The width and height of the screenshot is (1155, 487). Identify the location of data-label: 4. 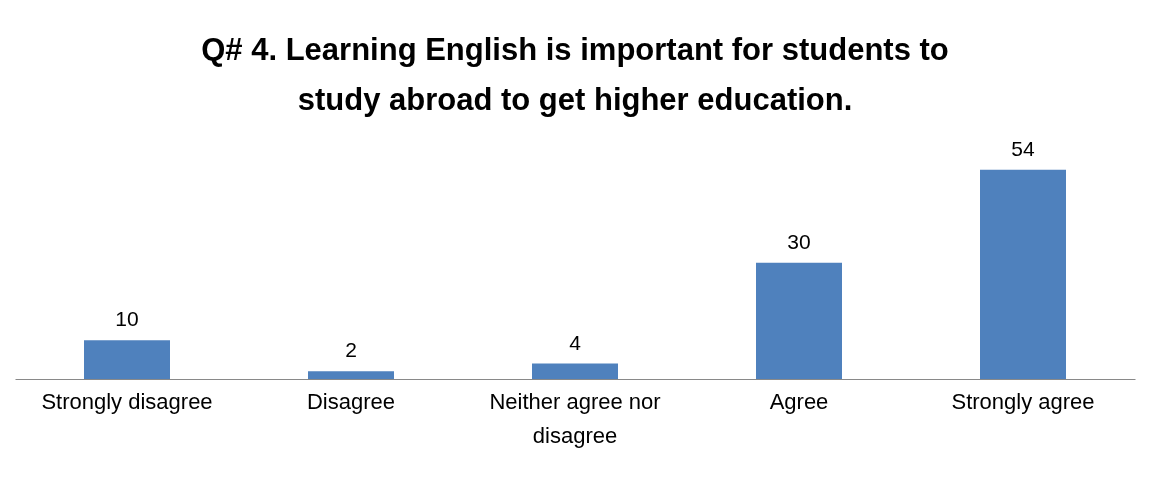
(575, 342).